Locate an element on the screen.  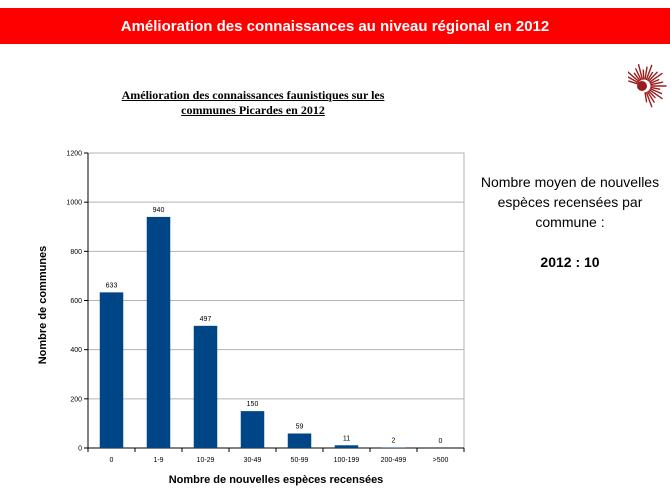
data-label: 150 is located at coordinates (253, 404).